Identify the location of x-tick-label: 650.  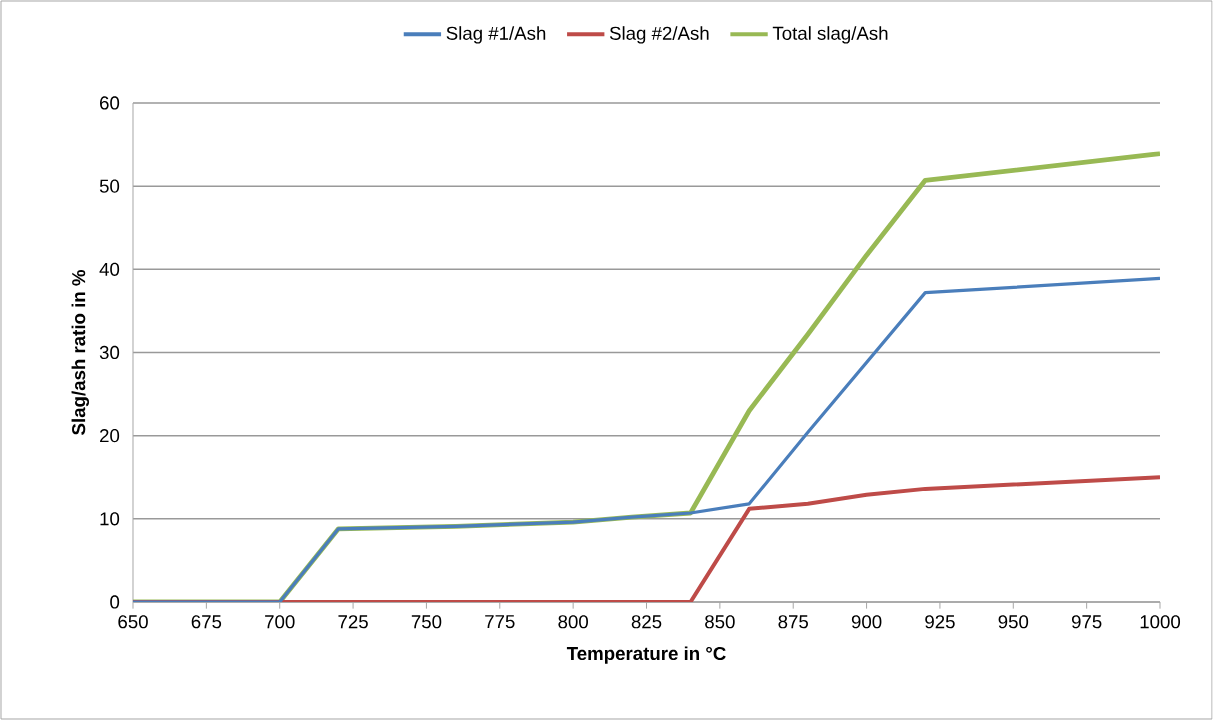
(133, 622).